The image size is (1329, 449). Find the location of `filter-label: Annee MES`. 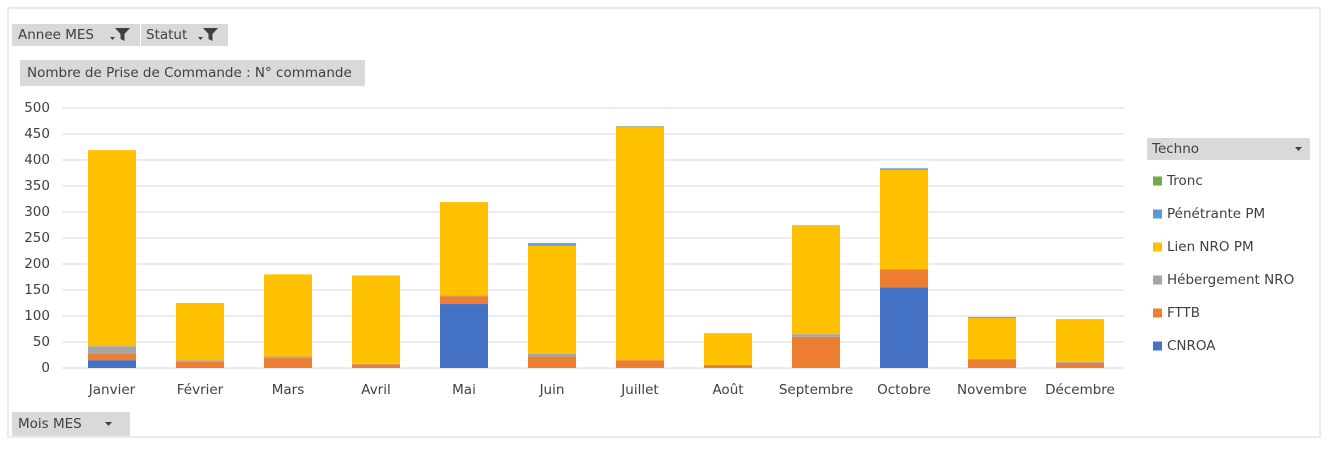

filter-label: Annee MES is located at coordinates (56, 35).